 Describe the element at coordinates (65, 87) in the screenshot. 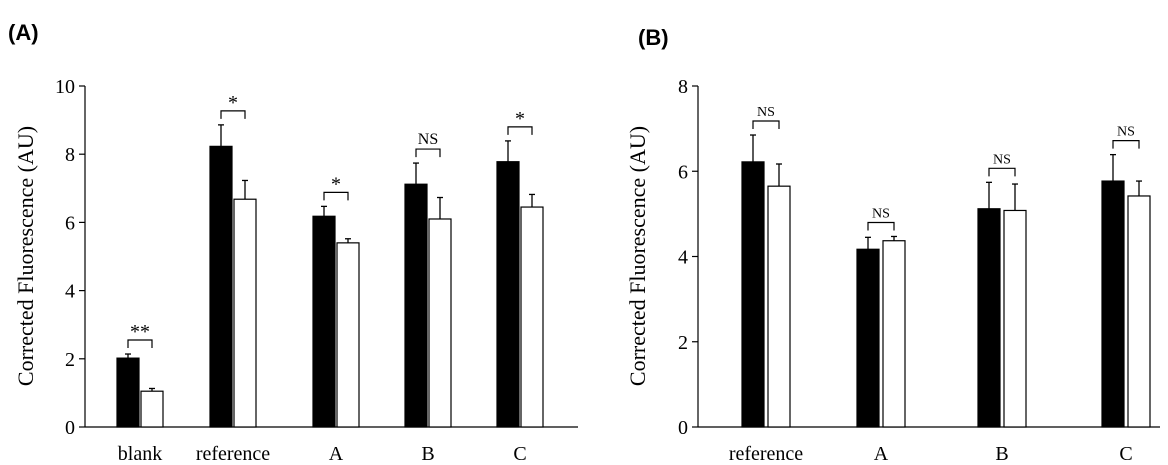

I see `y-tick-label: 10` at that location.